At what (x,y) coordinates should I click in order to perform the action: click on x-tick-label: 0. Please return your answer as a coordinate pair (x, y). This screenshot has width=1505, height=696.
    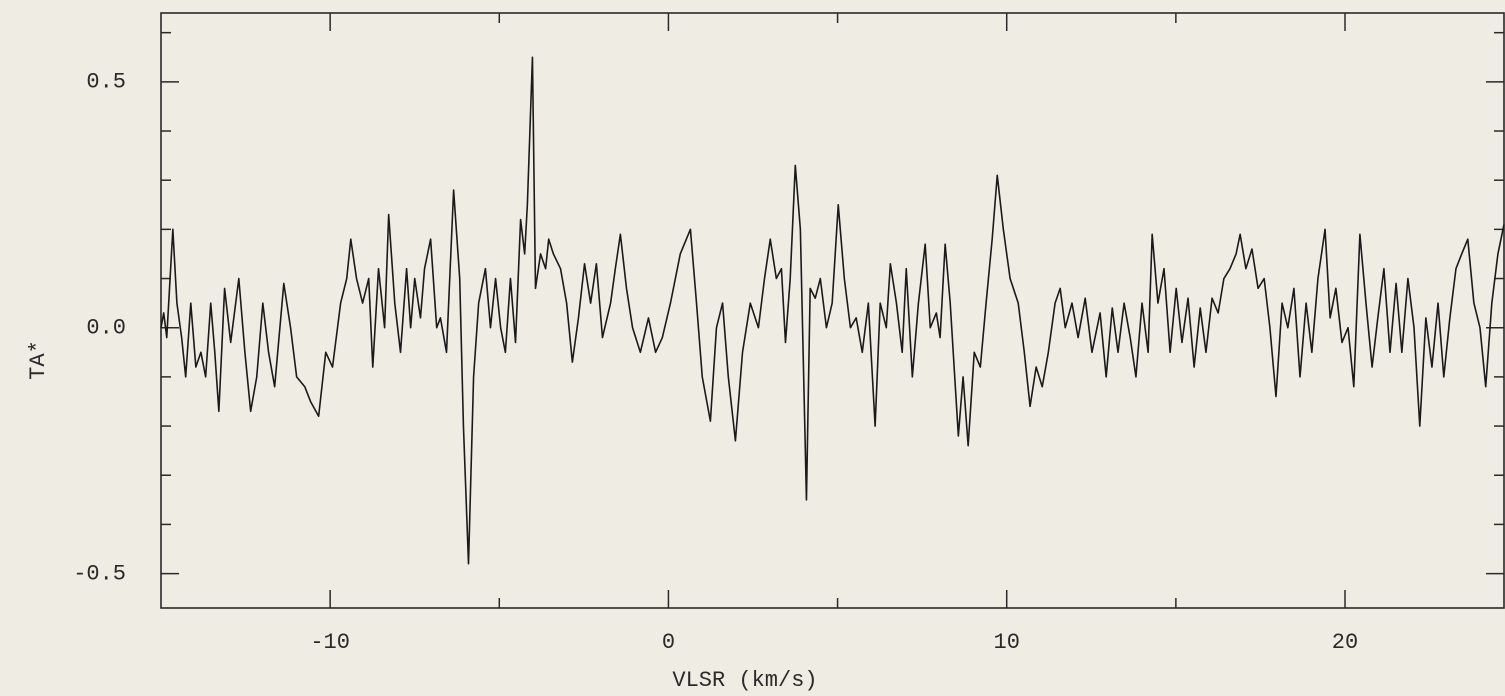
    Looking at the image, I should click on (668, 642).